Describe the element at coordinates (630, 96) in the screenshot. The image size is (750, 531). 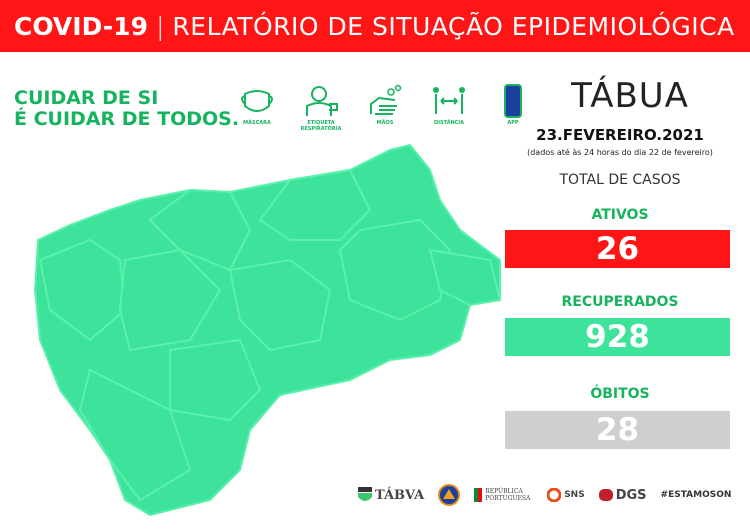
I see `municipality-name: TÁBUA` at that location.